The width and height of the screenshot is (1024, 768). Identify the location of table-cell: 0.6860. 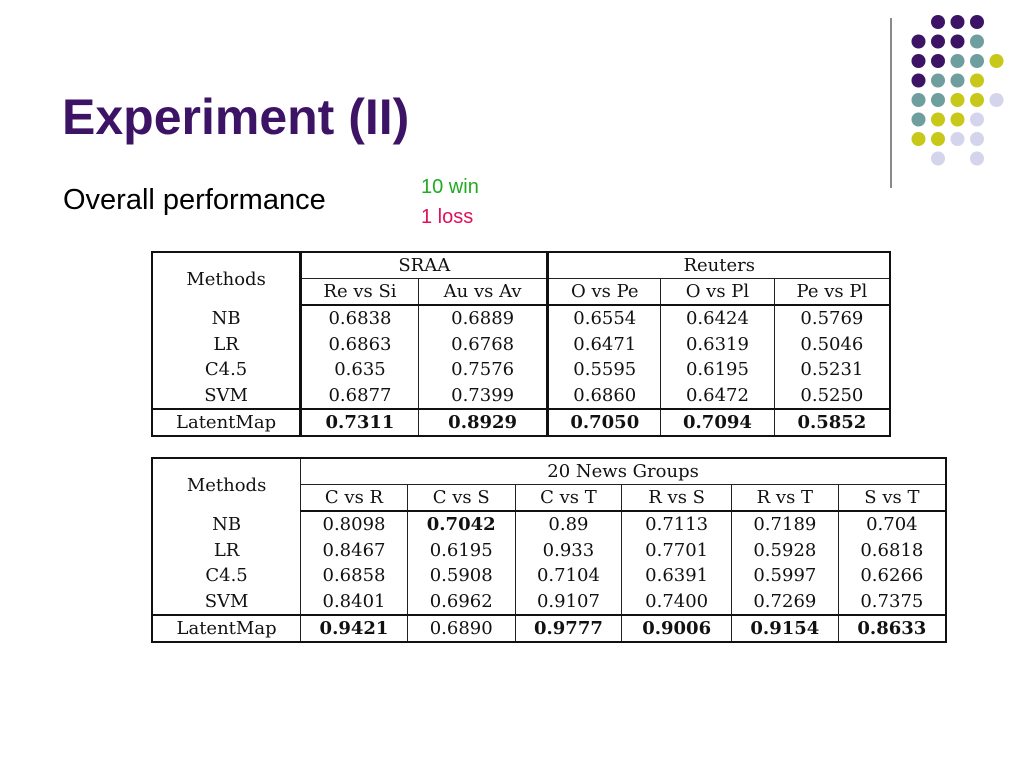
(604, 395).